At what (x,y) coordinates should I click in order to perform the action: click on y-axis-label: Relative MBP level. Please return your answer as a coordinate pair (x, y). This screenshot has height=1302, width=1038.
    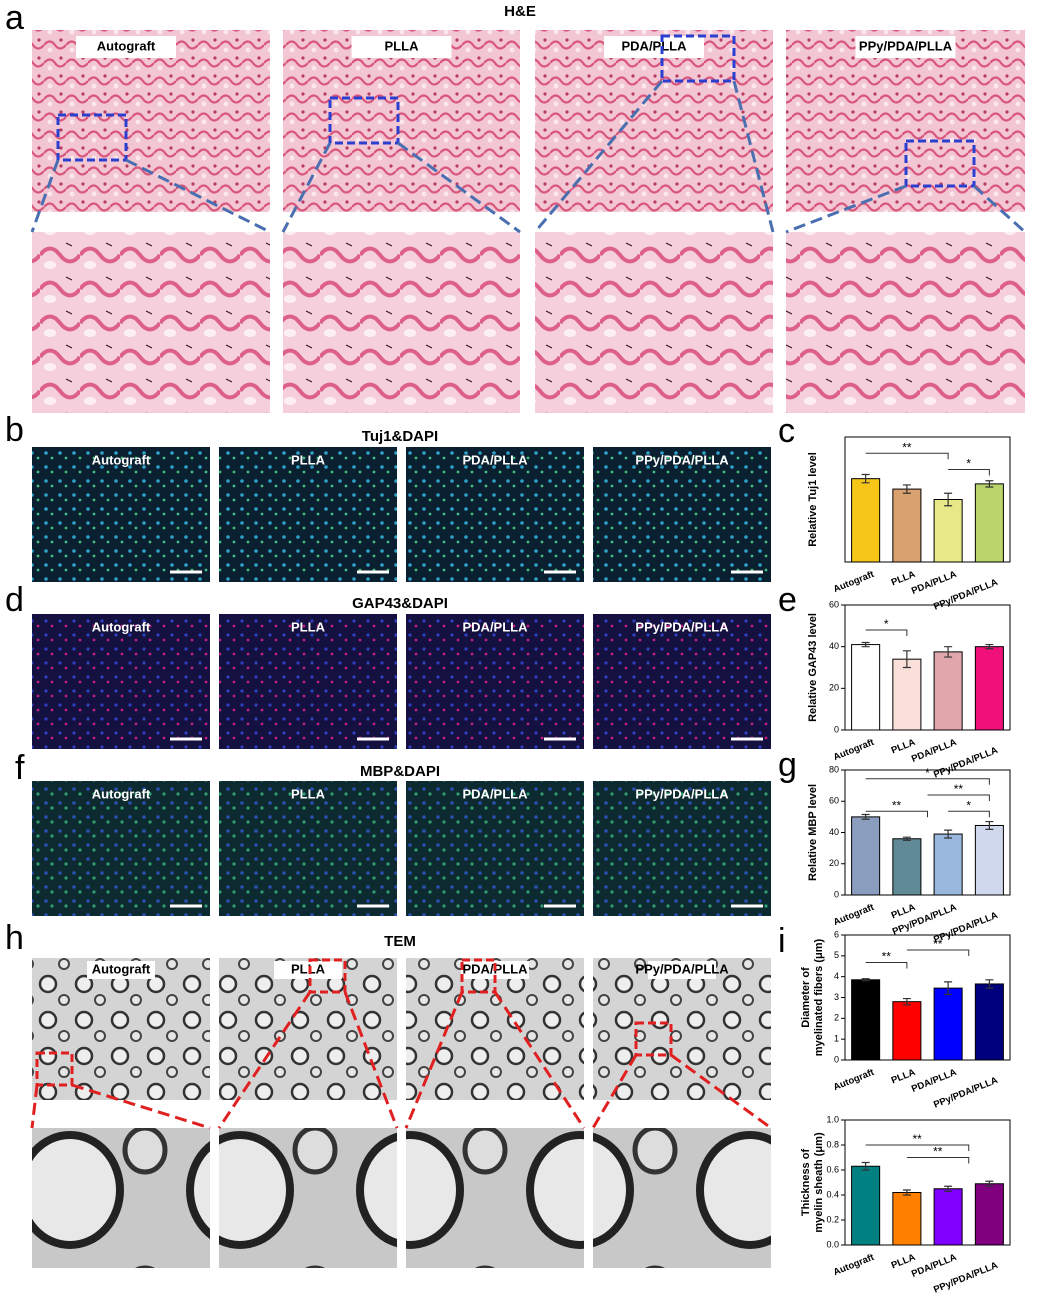
    Looking at the image, I should click on (813, 832).